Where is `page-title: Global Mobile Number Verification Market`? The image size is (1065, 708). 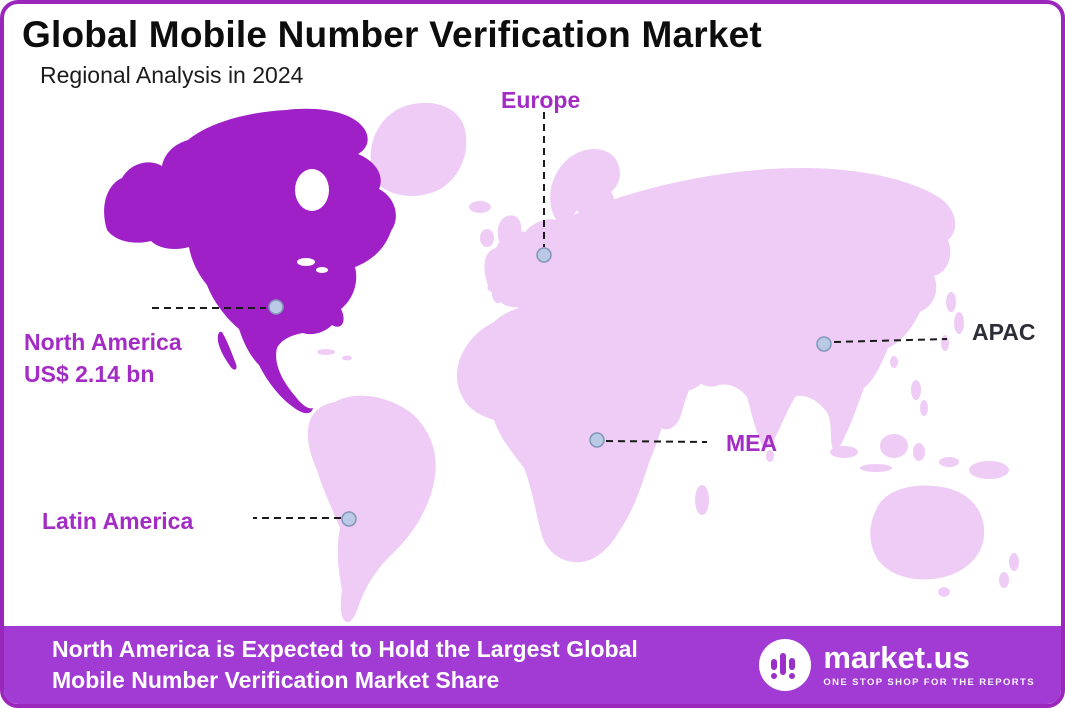
page-title: Global Mobile Number Verification Market is located at coordinates (392, 34).